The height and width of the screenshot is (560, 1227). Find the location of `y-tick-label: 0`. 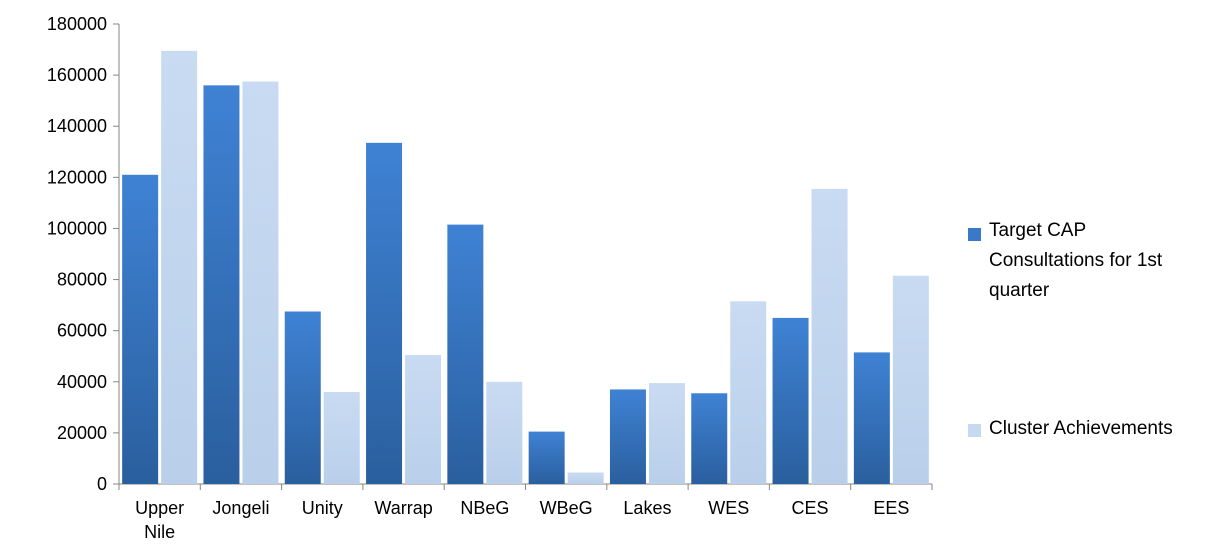

y-tick-label: 0 is located at coordinates (102, 484).